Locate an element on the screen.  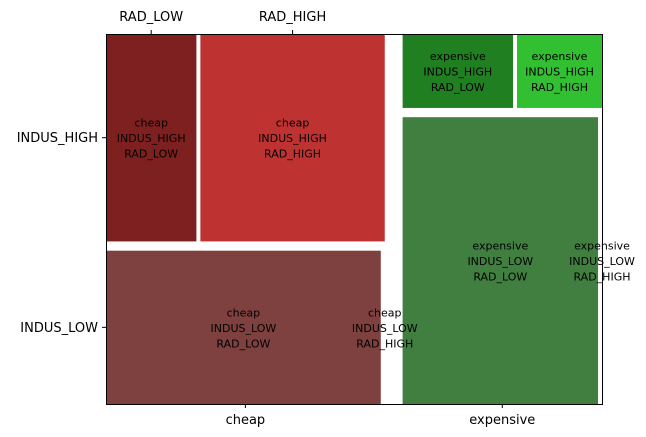
cell-label-cheap-indus-low-rad-low: cheap INDUS_LOW RAD_LOW is located at coordinates (244, 328).